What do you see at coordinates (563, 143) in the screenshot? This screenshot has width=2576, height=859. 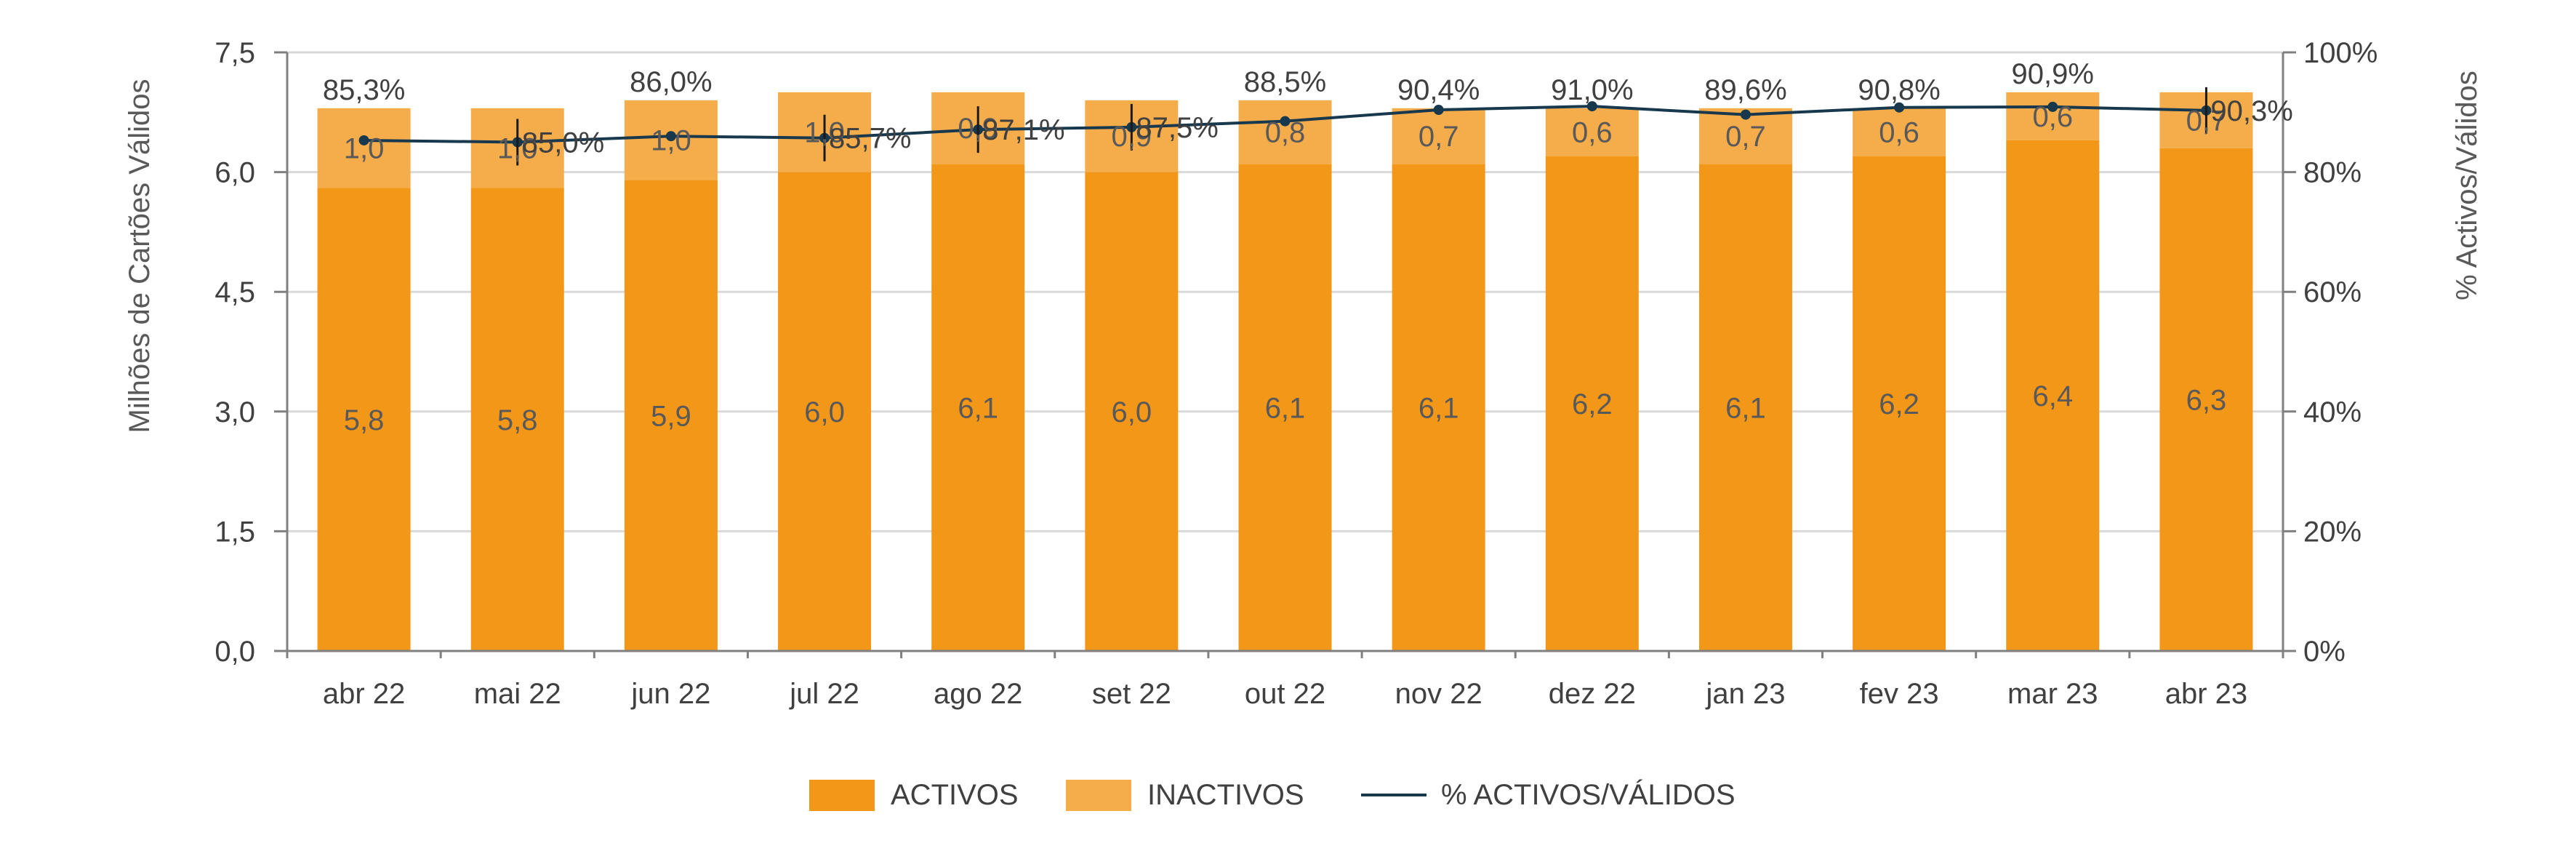 I see `data-label-percent: 85,0%` at bounding box center [563, 143].